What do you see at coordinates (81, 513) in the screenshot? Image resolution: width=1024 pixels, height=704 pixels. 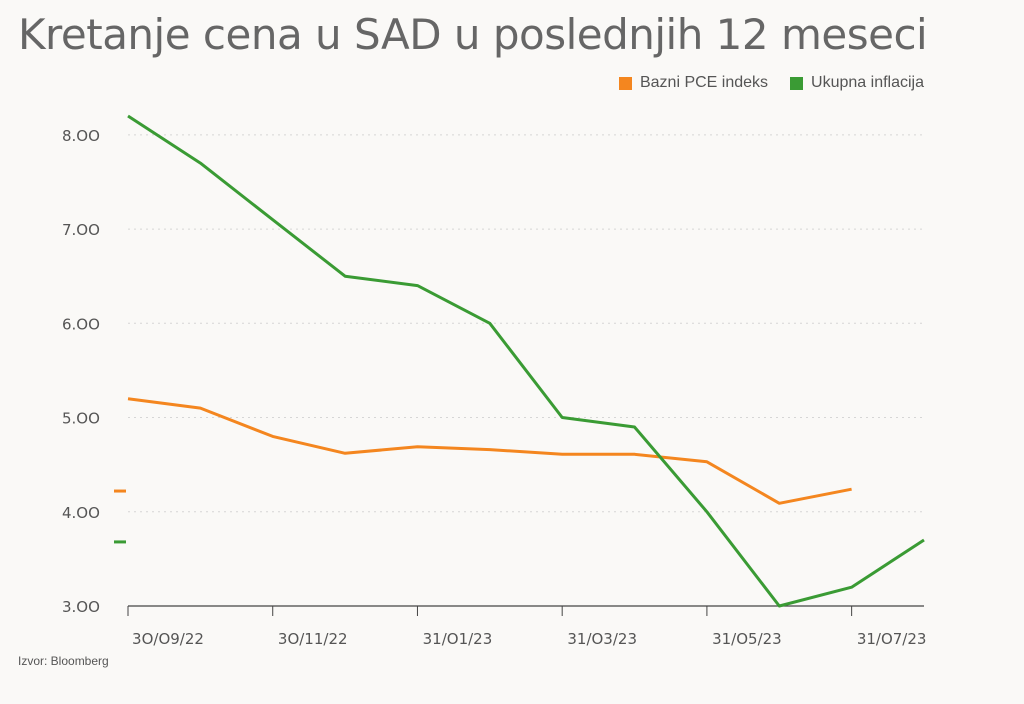 I see `y-tick-label: 4.OO` at bounding box center [81, 513].